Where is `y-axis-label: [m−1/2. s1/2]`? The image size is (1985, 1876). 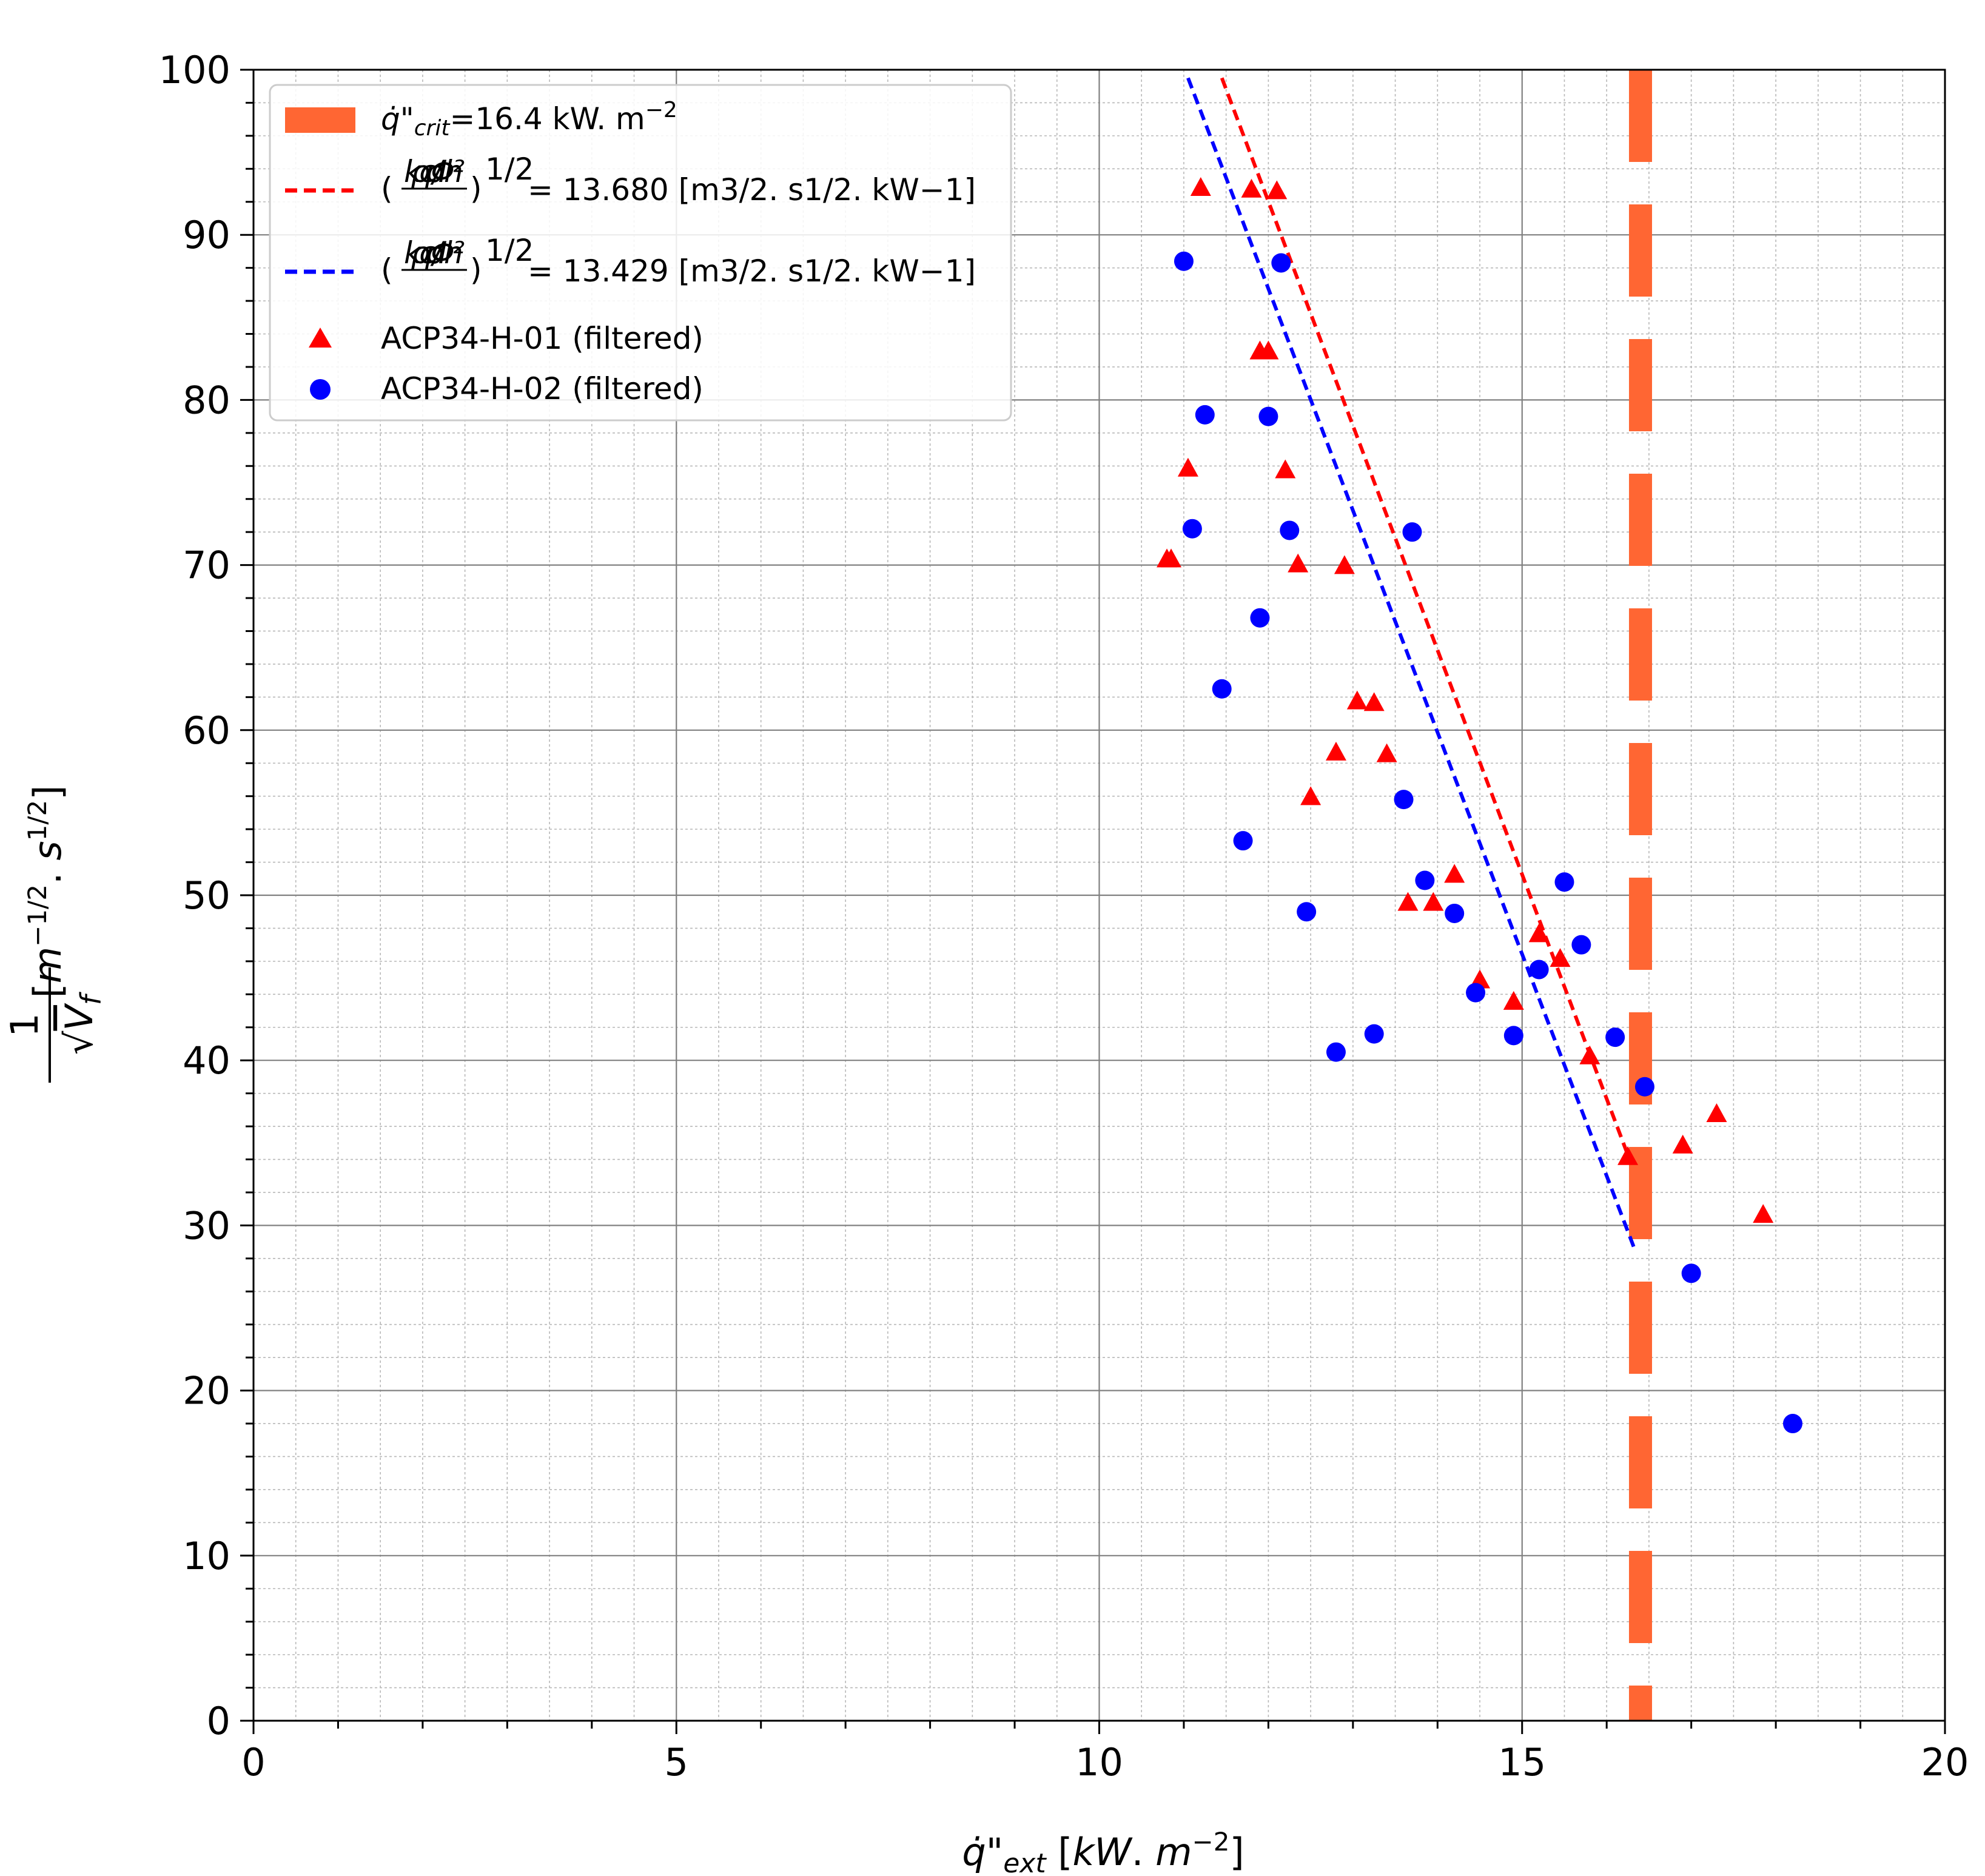
y-axis-label: [m−1/2. s1/2] is located at coordinates (46, 891).